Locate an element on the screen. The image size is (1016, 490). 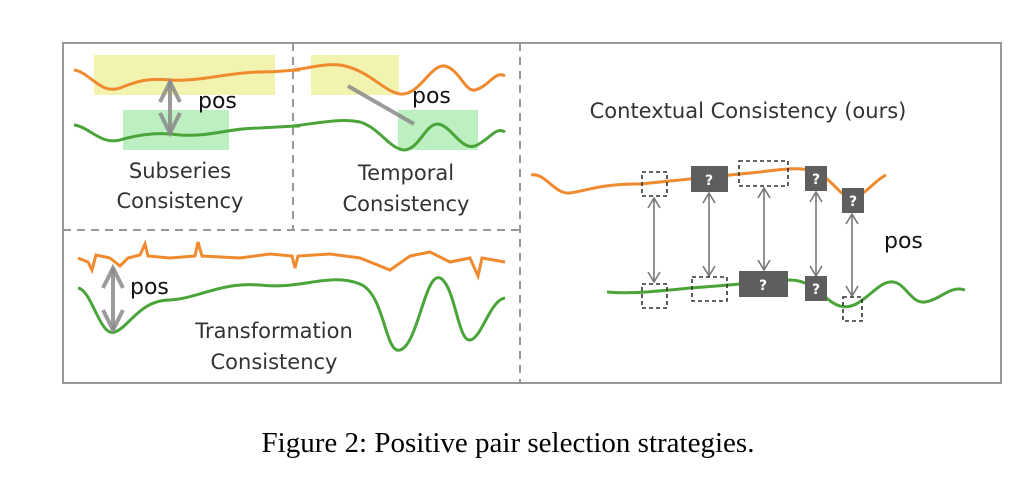
subseries-panel: pos Subseries Consistency is located at coordinates (187, 134).